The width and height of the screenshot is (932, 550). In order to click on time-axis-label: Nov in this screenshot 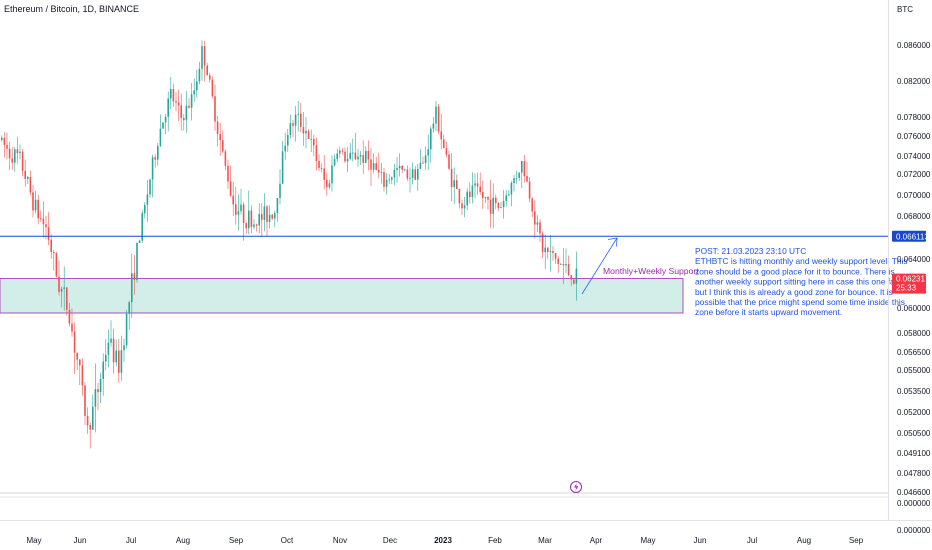, I will do `click(340, 540)`.